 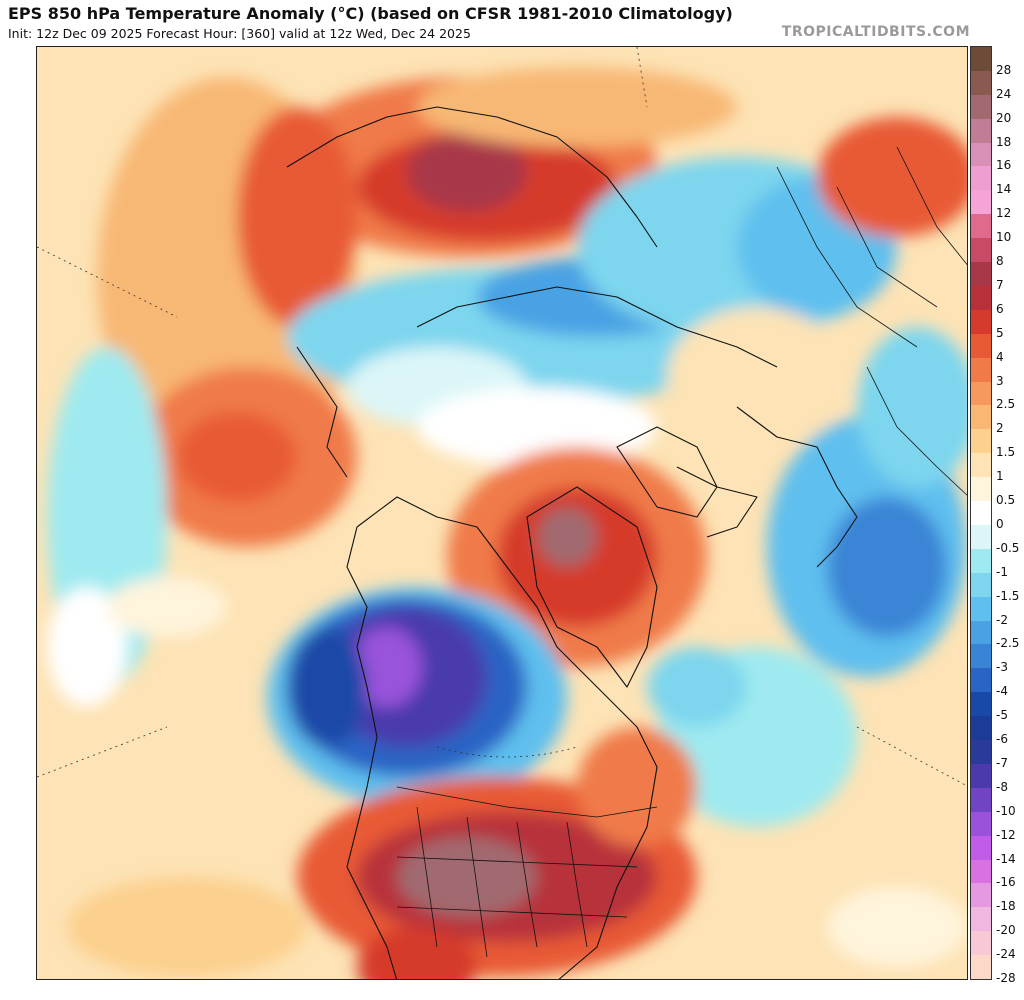 I want to click on color-scale-label: 3, so click(x=1000, y=380).